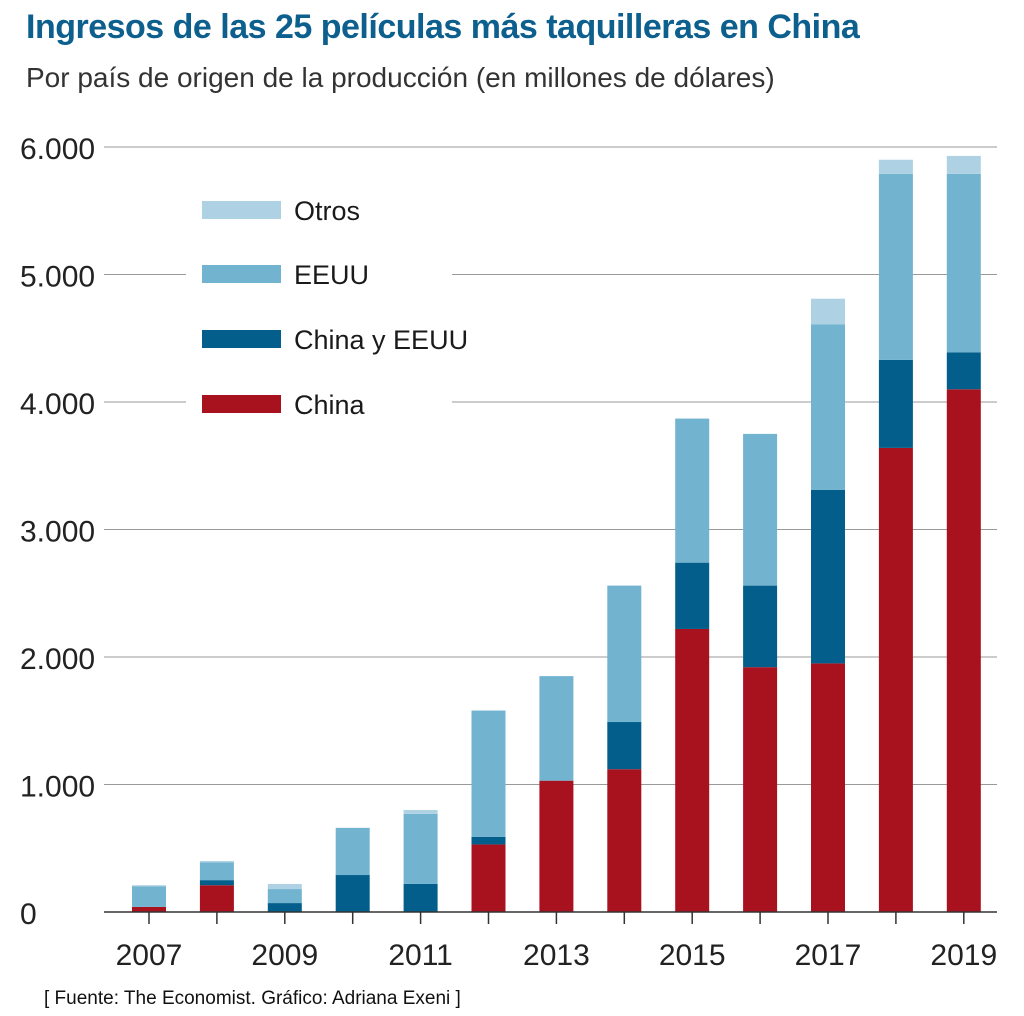 The width and height of the screenshot is (1024, 1016). I want to click on x-tick-label: 2013, so click(556, 955).